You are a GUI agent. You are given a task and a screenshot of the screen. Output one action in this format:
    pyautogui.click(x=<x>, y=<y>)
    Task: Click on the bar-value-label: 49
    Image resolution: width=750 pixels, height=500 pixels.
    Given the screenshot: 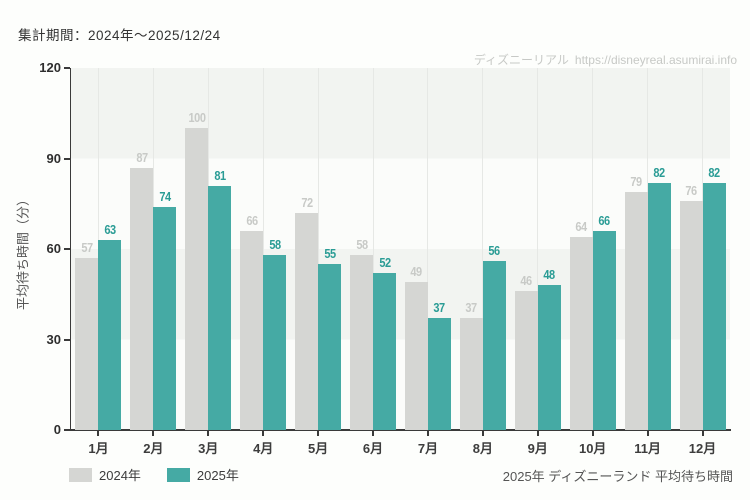 What is the action you would take?
    pyautogui.click(x=416, y=272)
    